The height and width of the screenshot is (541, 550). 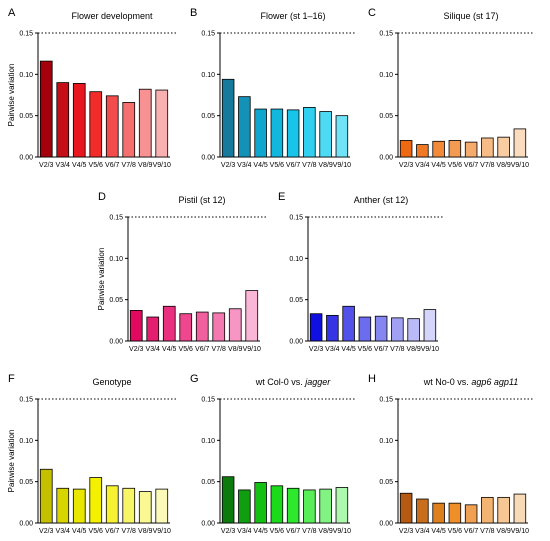 I want to click on panel-letter: D, so click(x=102, y=197).